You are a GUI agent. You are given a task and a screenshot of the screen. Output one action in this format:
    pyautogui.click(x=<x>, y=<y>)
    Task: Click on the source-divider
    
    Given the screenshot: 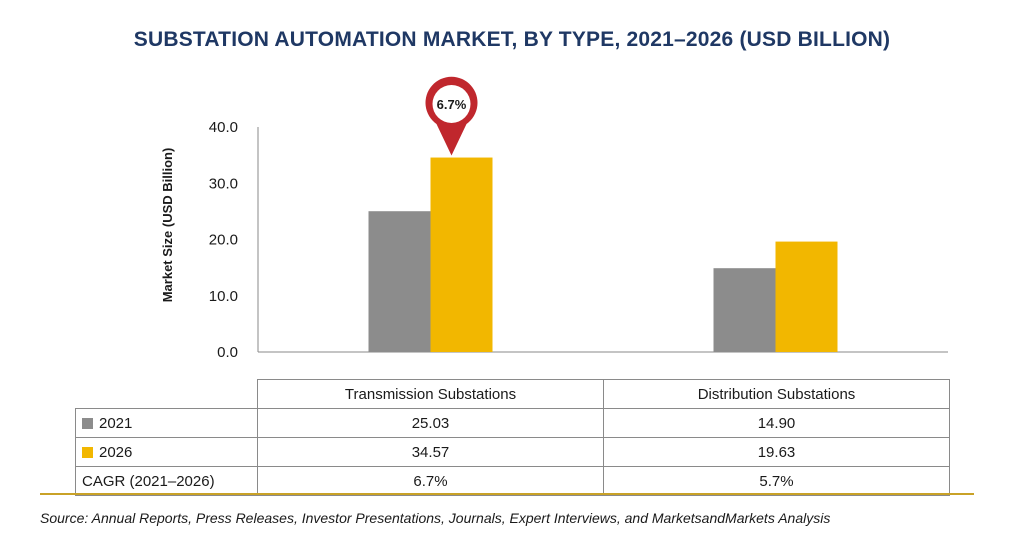 What is the action you would take?
    pyautogui.click(x=507, y=494)
    